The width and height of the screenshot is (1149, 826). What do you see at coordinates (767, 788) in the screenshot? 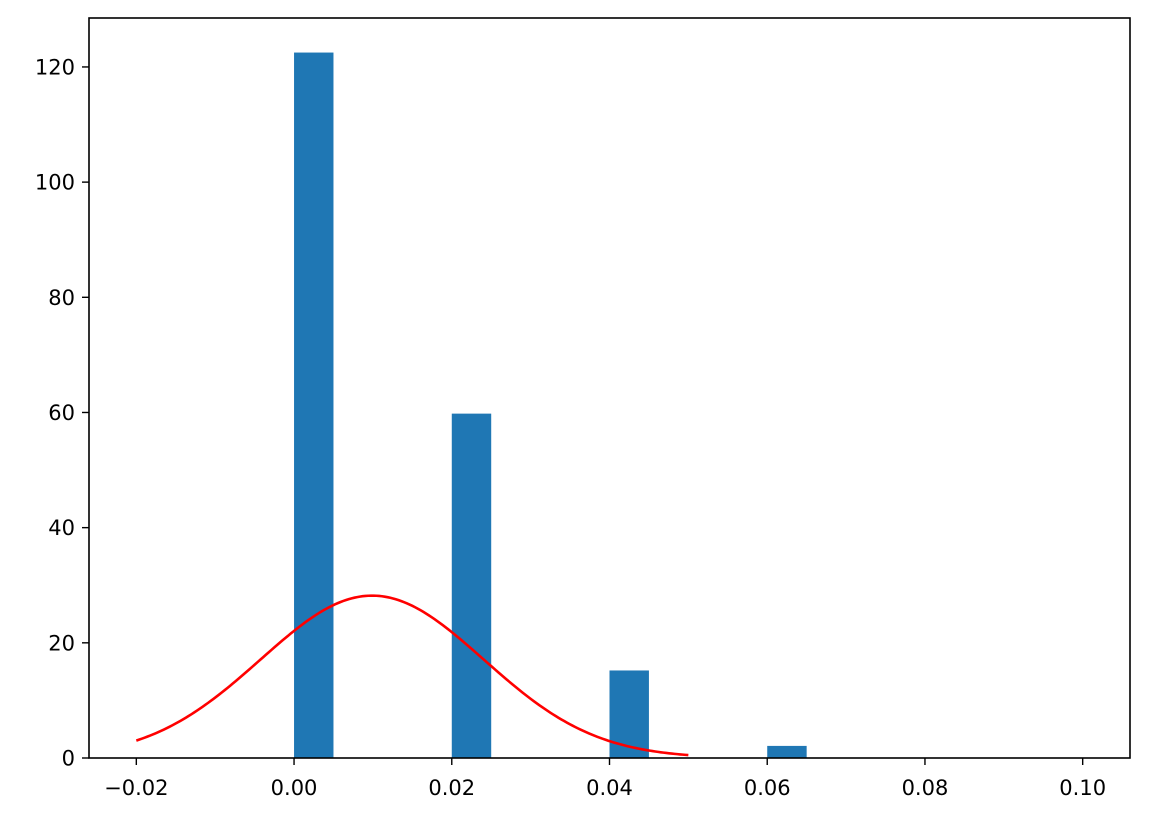
I see `x-tick-label: 0.06` at bounding box center [767, 788].